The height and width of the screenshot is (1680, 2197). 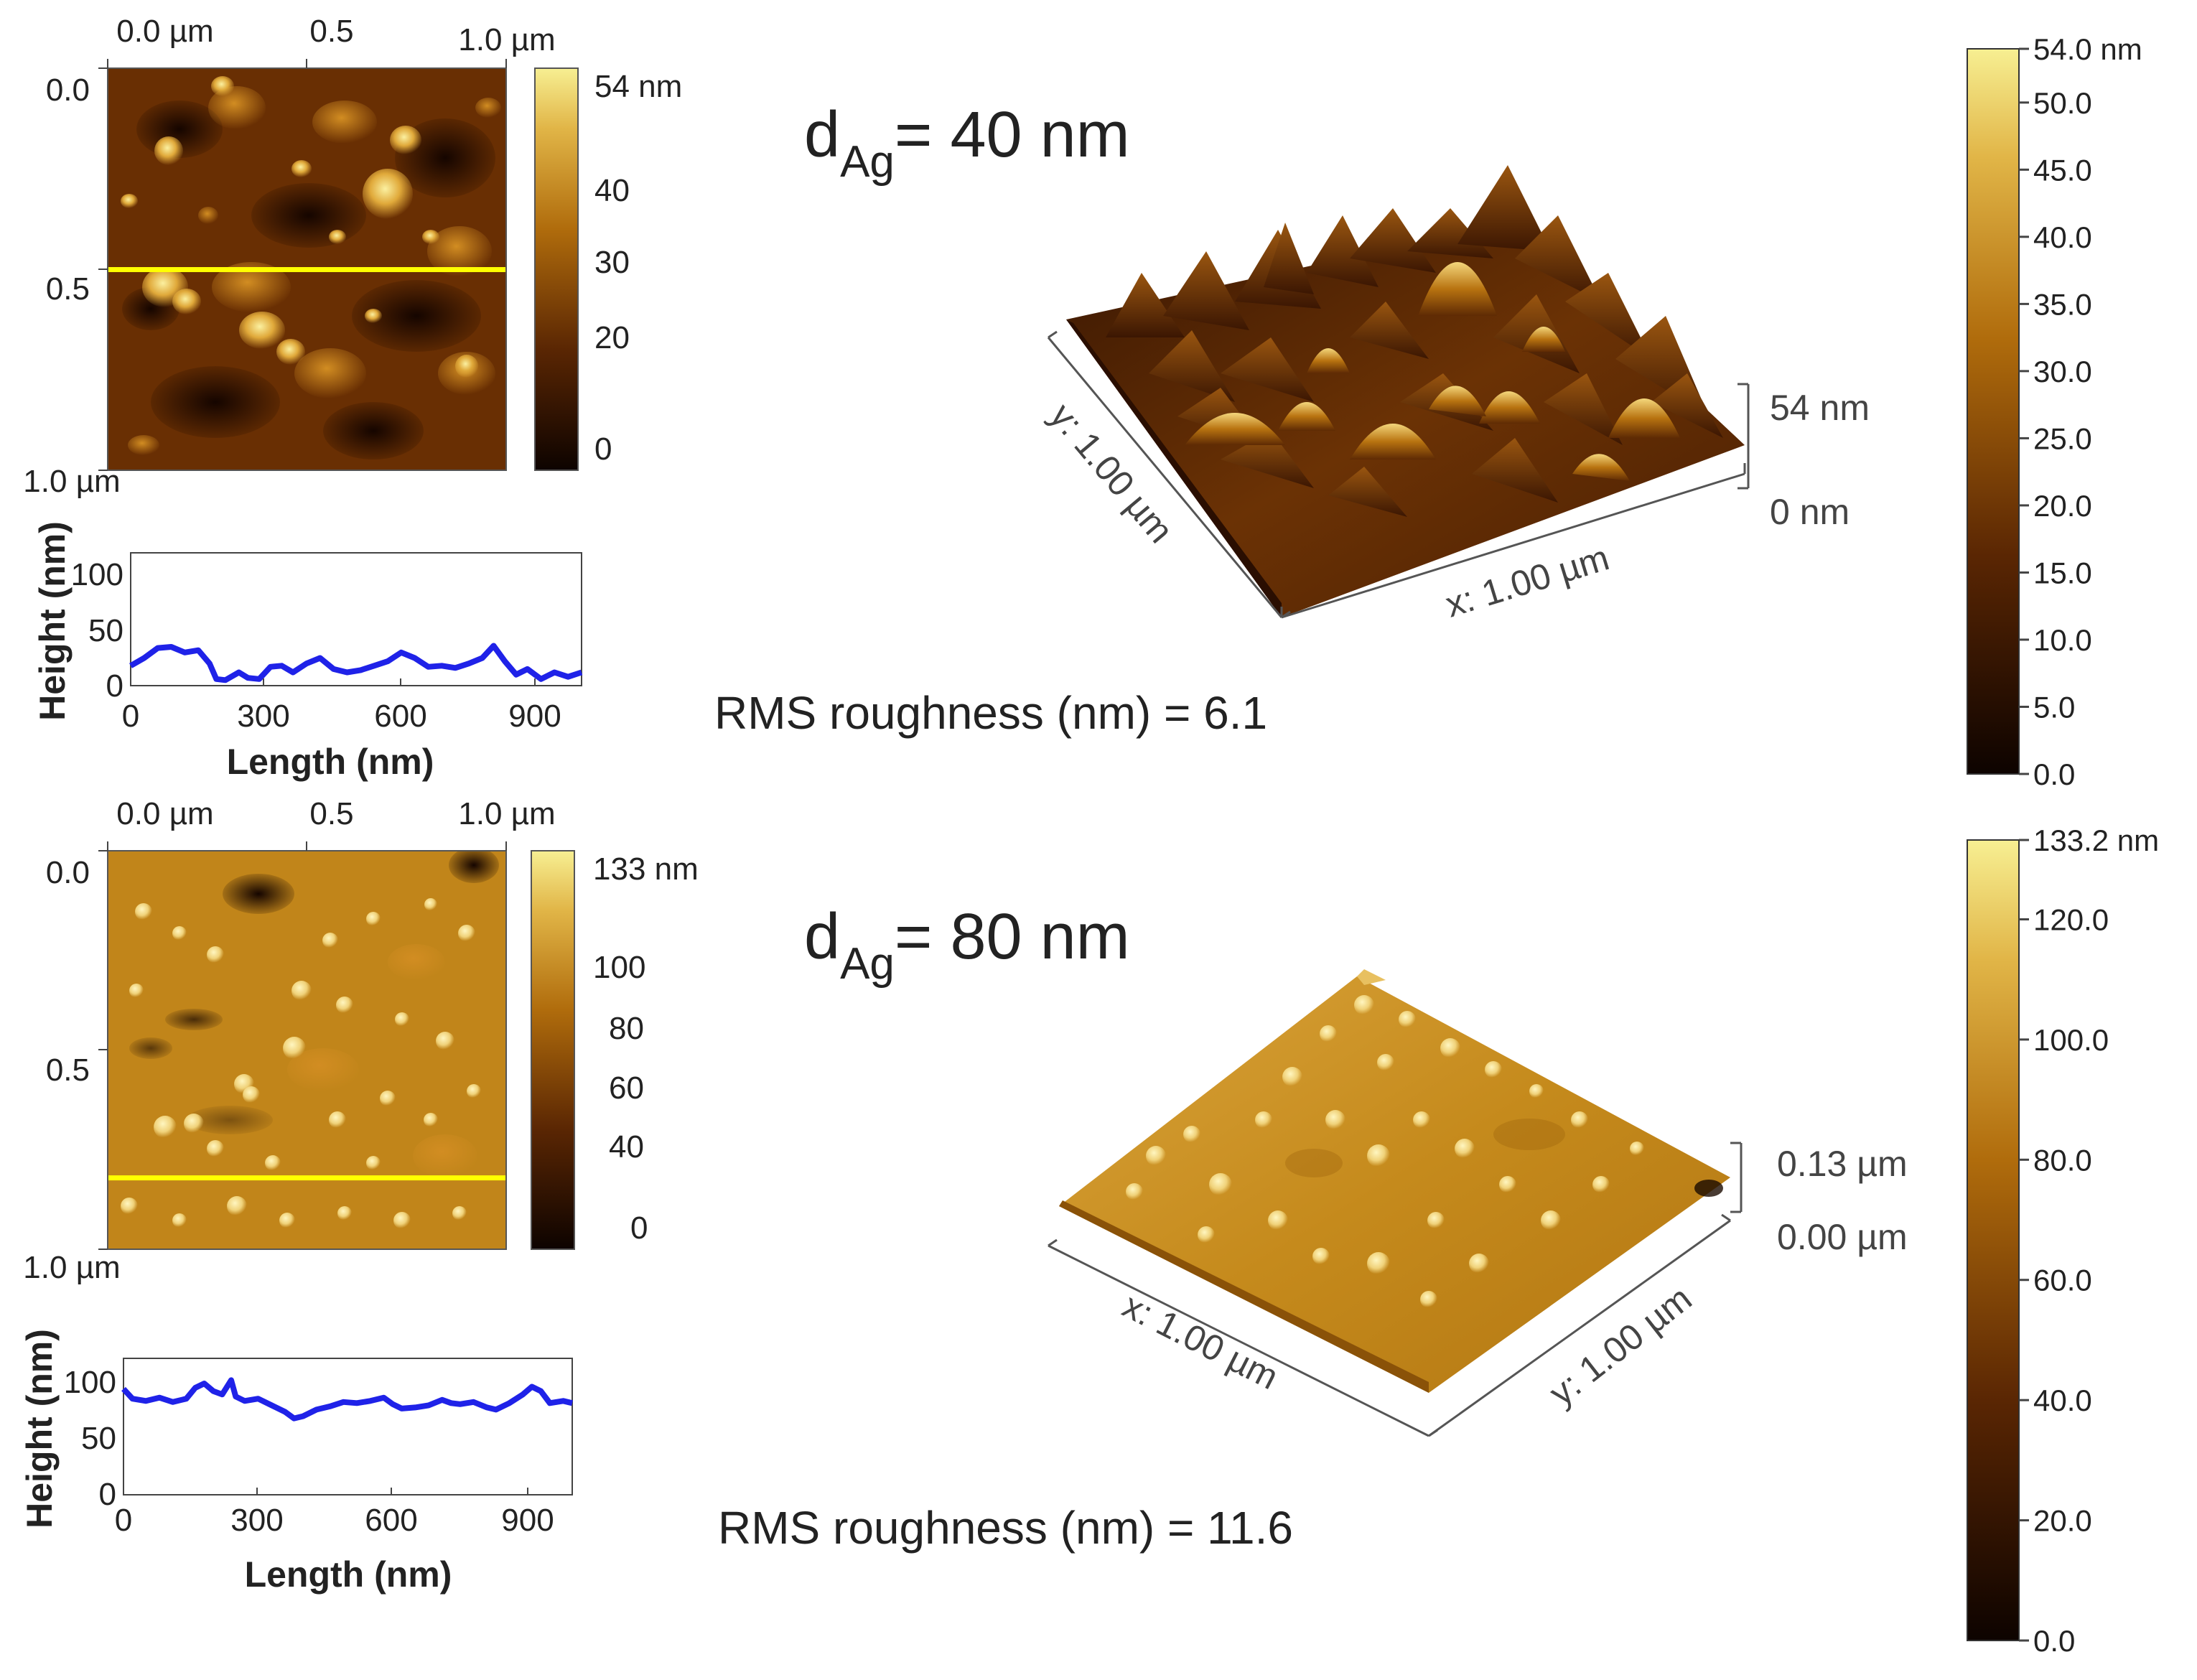 What do you see at coordinates (97, 574) in the screenshot?
I see `profile-1-ytick-0: 100` at bounding box center [97, 574].